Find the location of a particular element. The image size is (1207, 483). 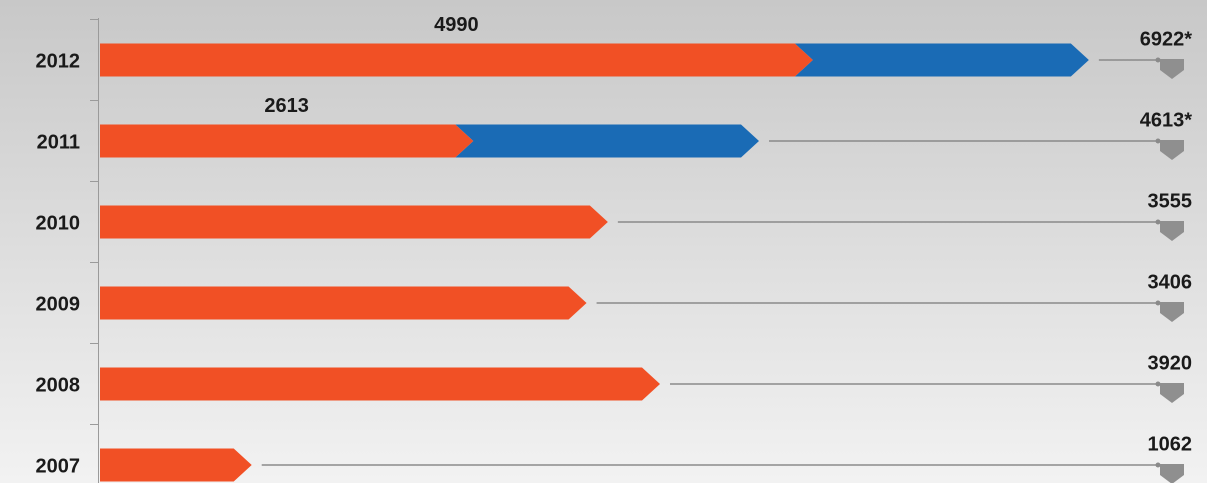

total-label: 3406 is located at coordinates (1170, 282).